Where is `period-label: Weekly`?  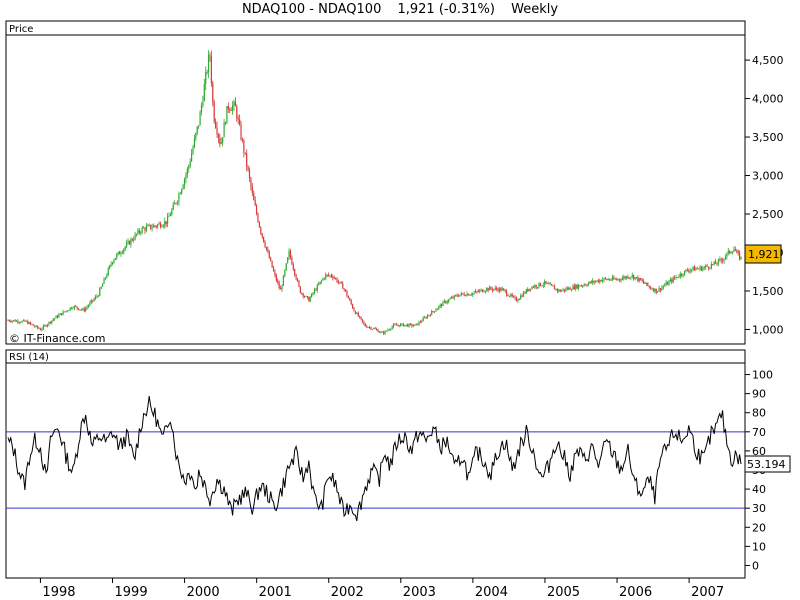 period-label: Weekly is located at coordinates (535, 9).